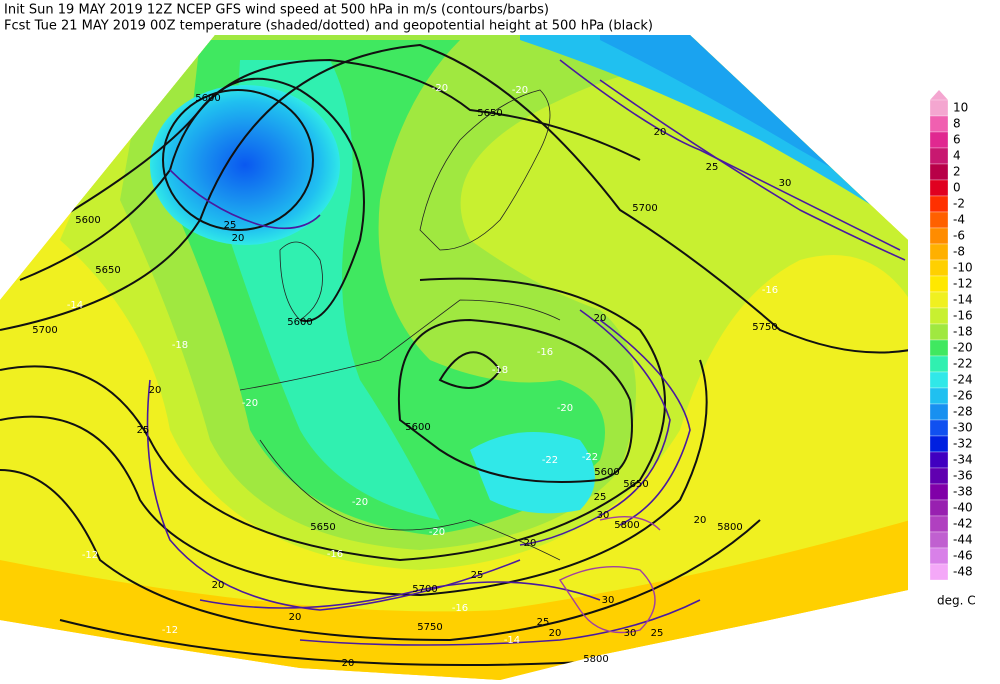 The width and height of the screenshot is (1000, 684). What do you see at coordinates (963, 268) in the screenshot?
I see `colorbar-label: -10` at bounding box center [963, 268].